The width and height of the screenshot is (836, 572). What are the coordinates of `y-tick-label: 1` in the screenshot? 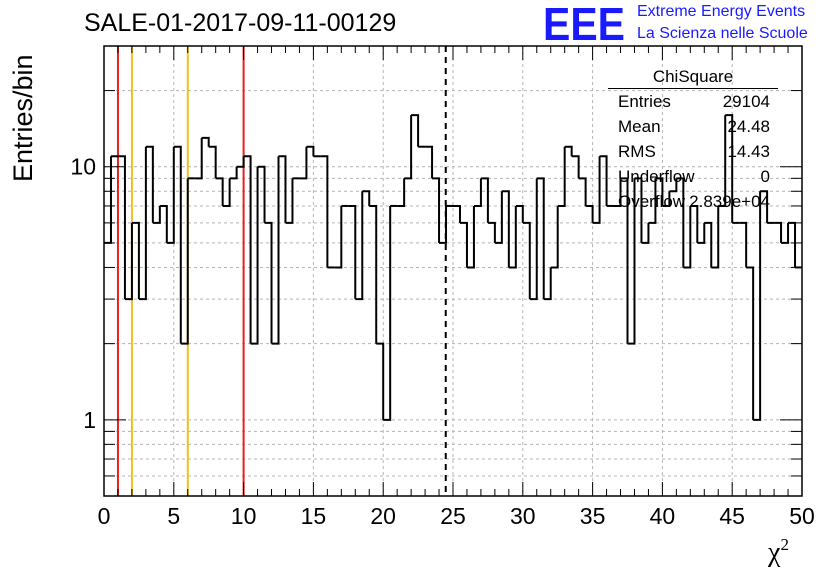 It's located at (89, 420).